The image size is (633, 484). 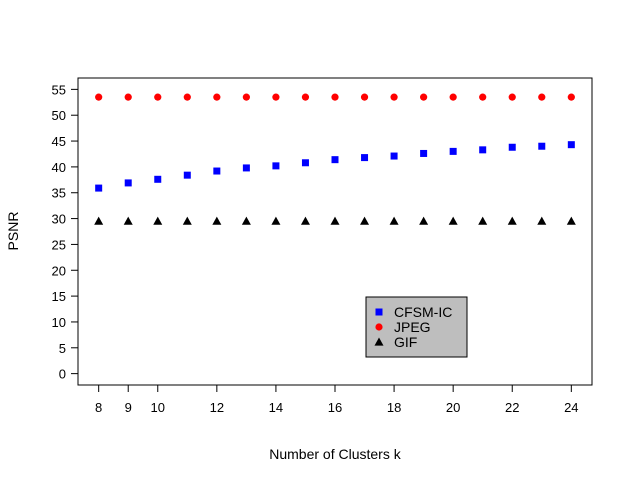 What do you see at coordinates (59, 244) in the screenshot?
I see `y-tick-label: 25` at bounding box center [59, 244].